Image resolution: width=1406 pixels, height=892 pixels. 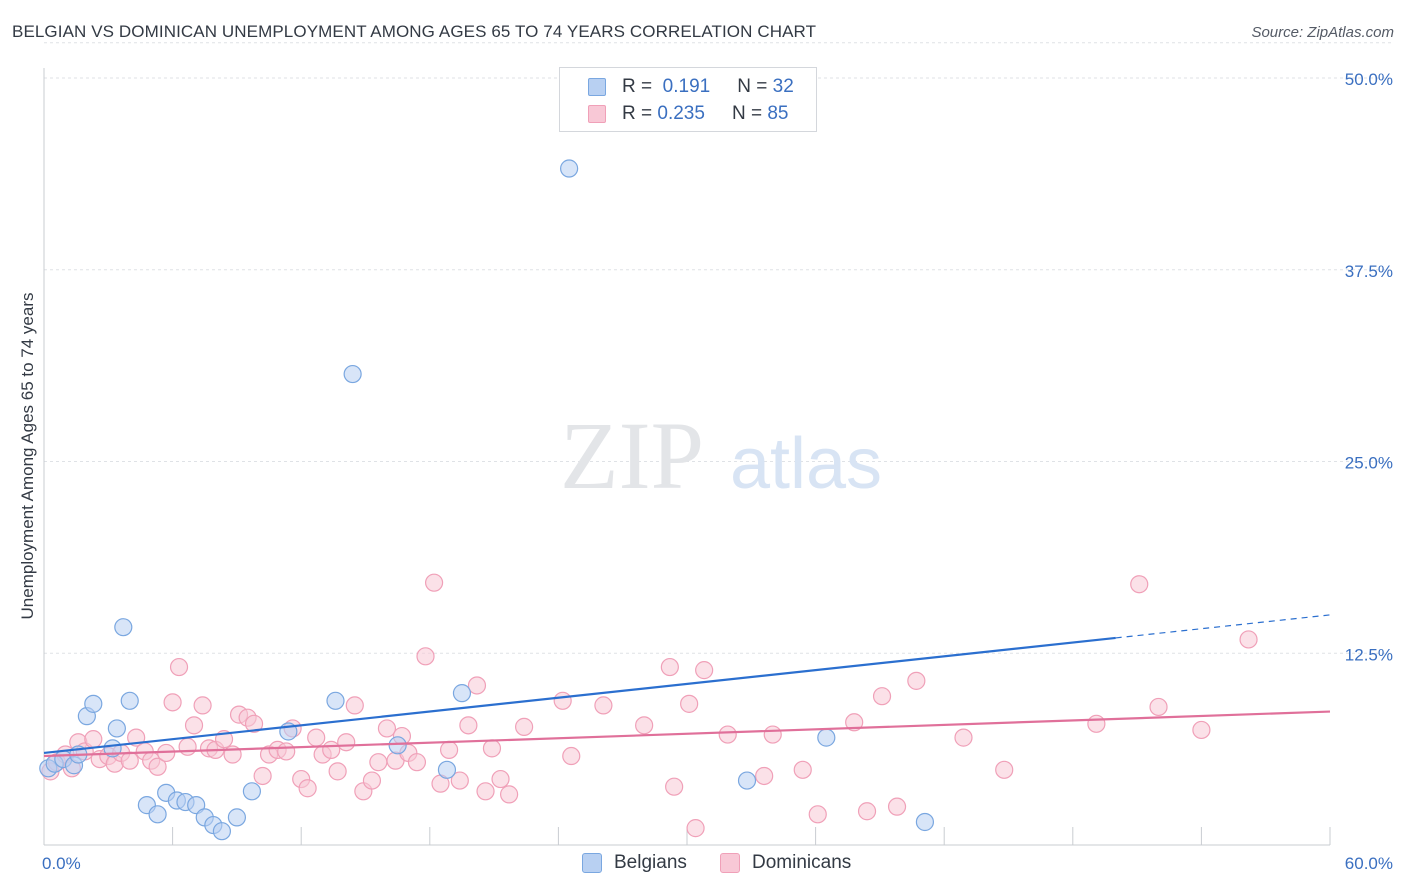 What do you see at coordinates (27, 456) in the screenshot?
I see `y-axis-label: Unemployment Among Ages 65 to 74 years` at bounding box center [27, 456].